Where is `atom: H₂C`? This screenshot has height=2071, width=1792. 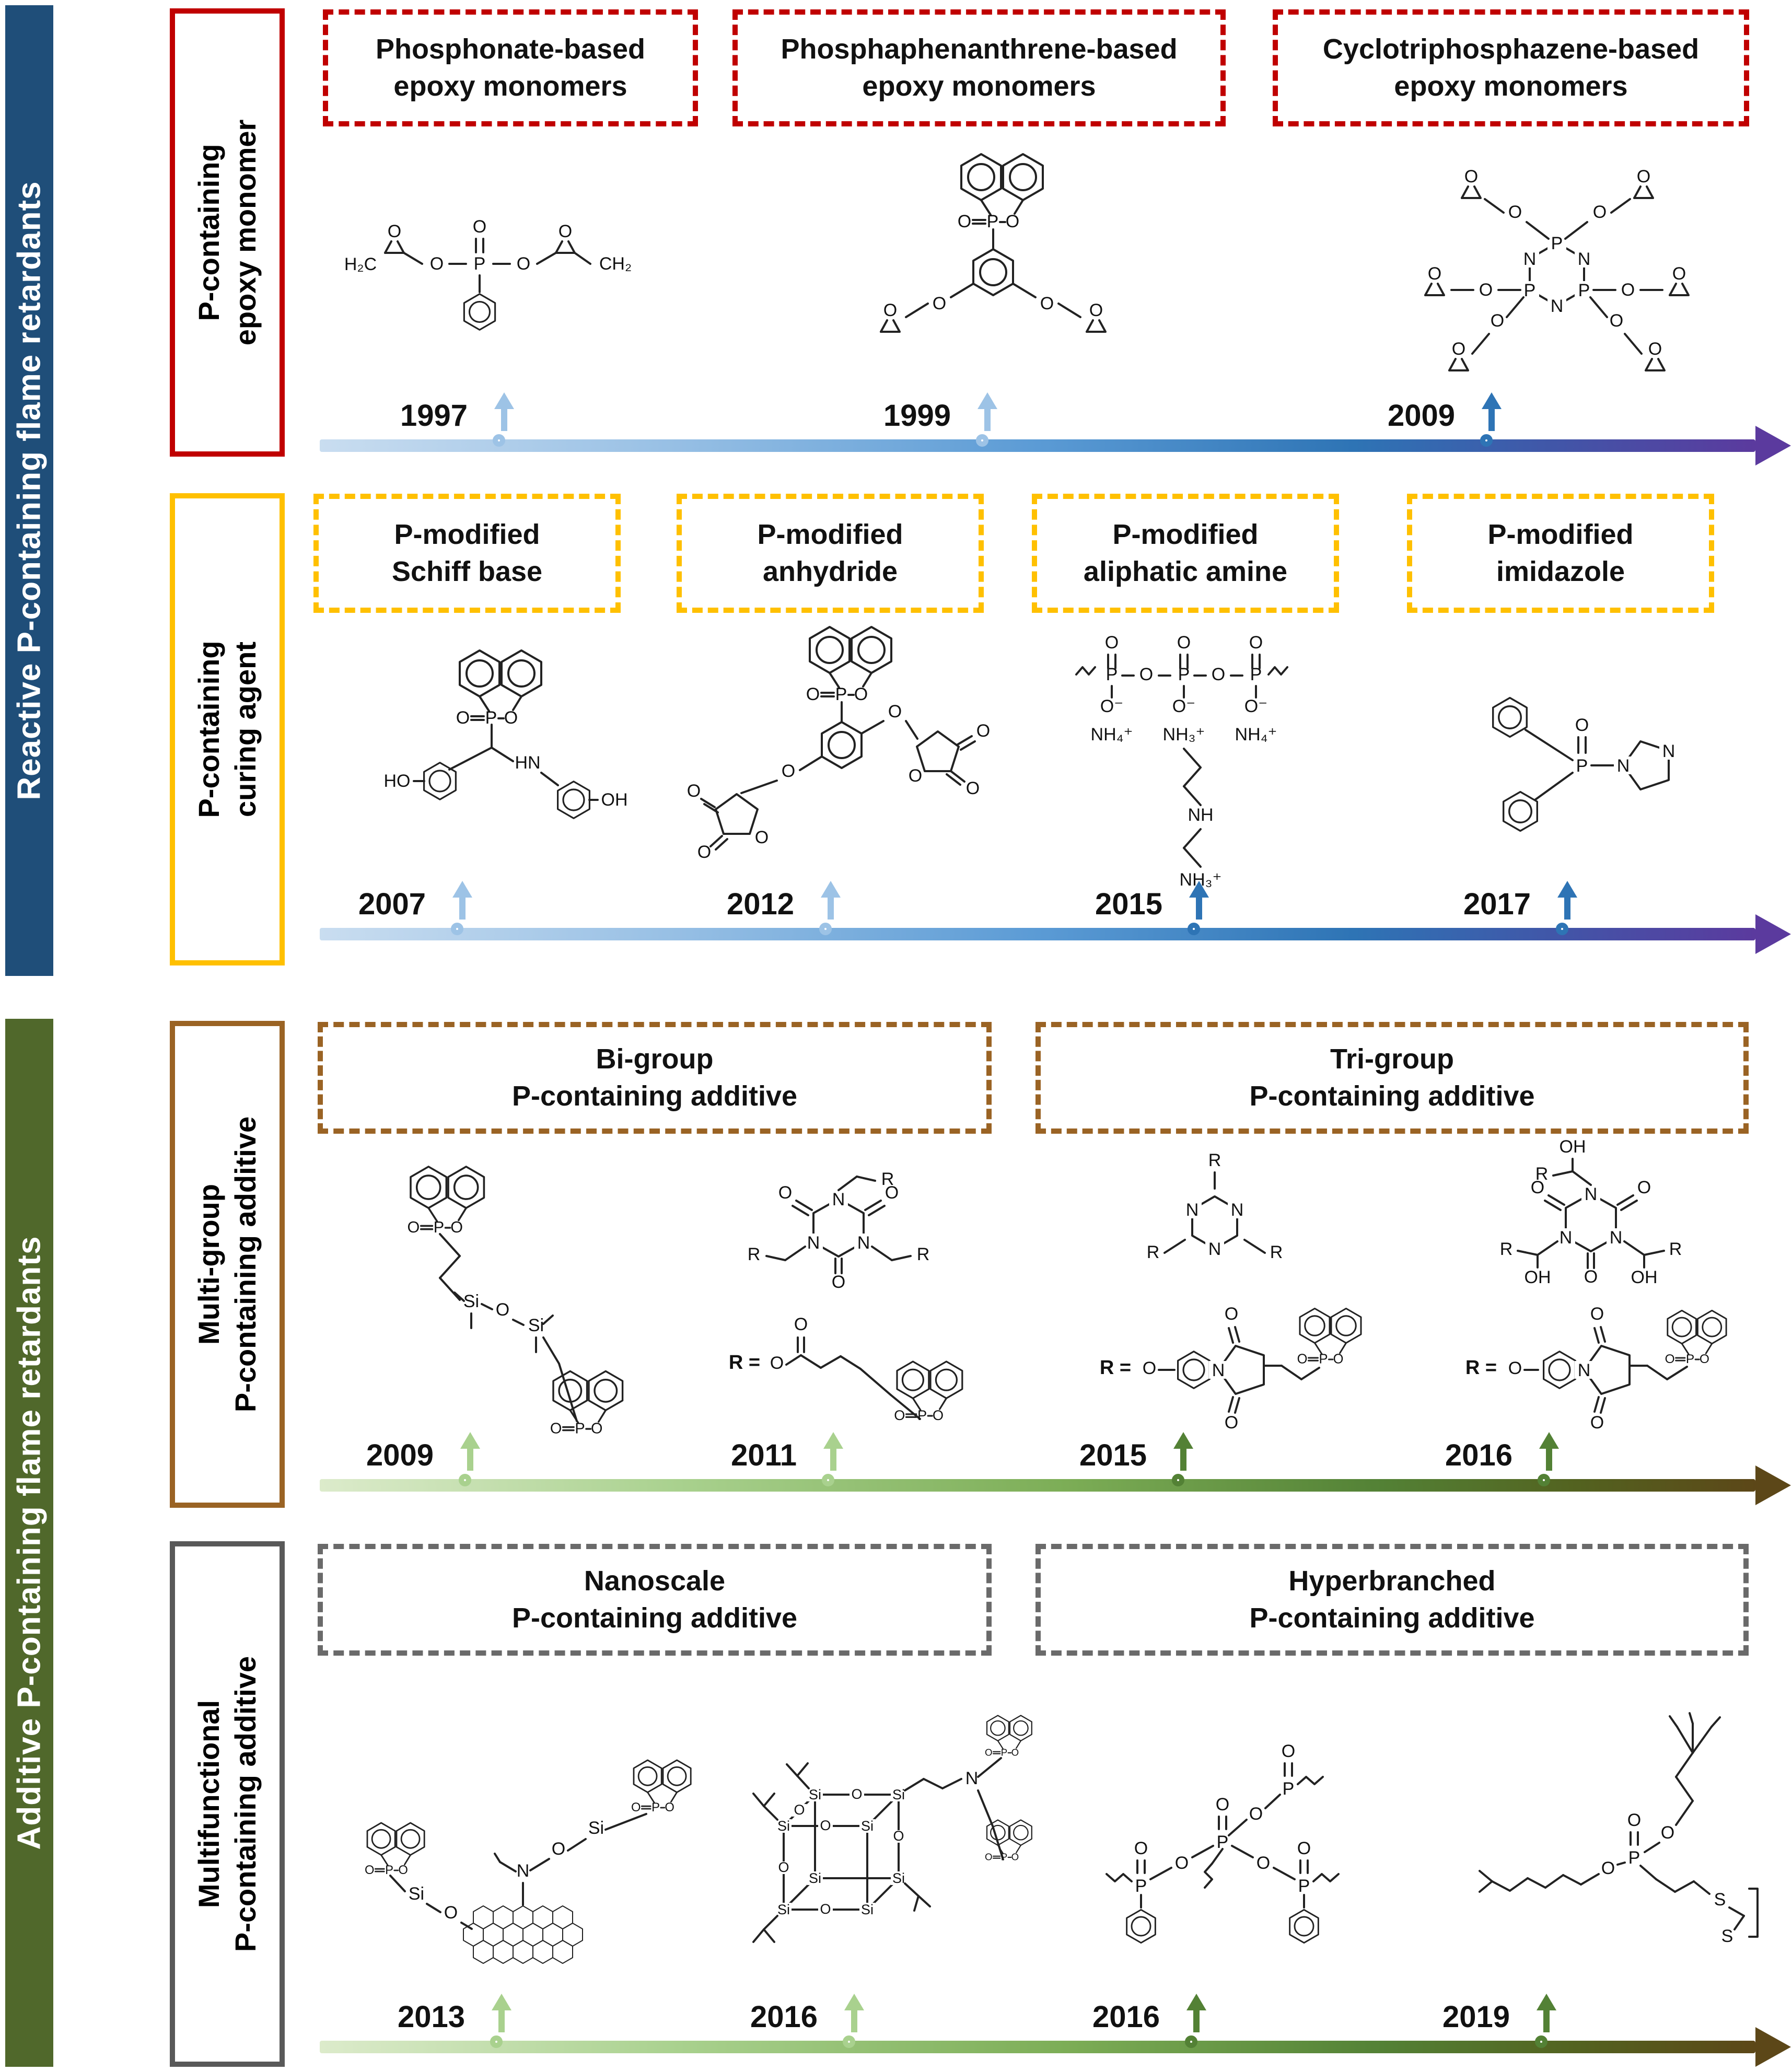
atom: H₂C is located at coordinates (361, 264).